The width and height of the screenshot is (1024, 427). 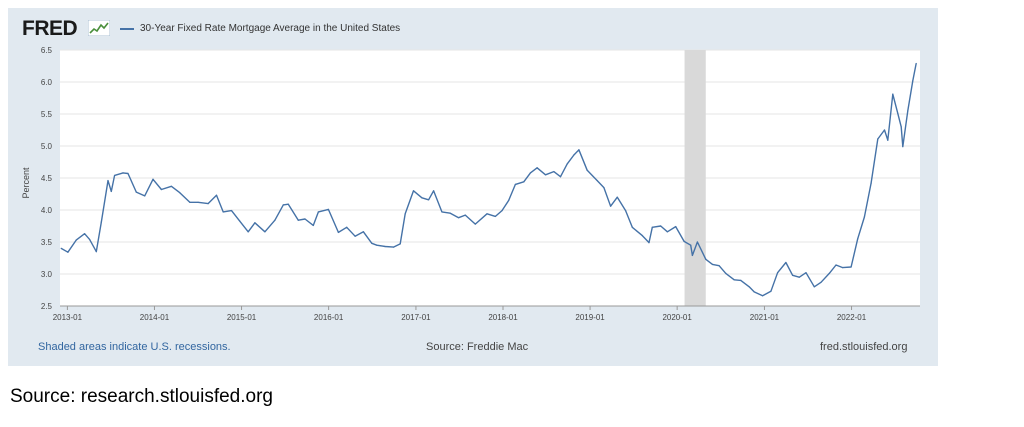 I want to click on y-tick-label: 4.0, so click(x=47, y=210).